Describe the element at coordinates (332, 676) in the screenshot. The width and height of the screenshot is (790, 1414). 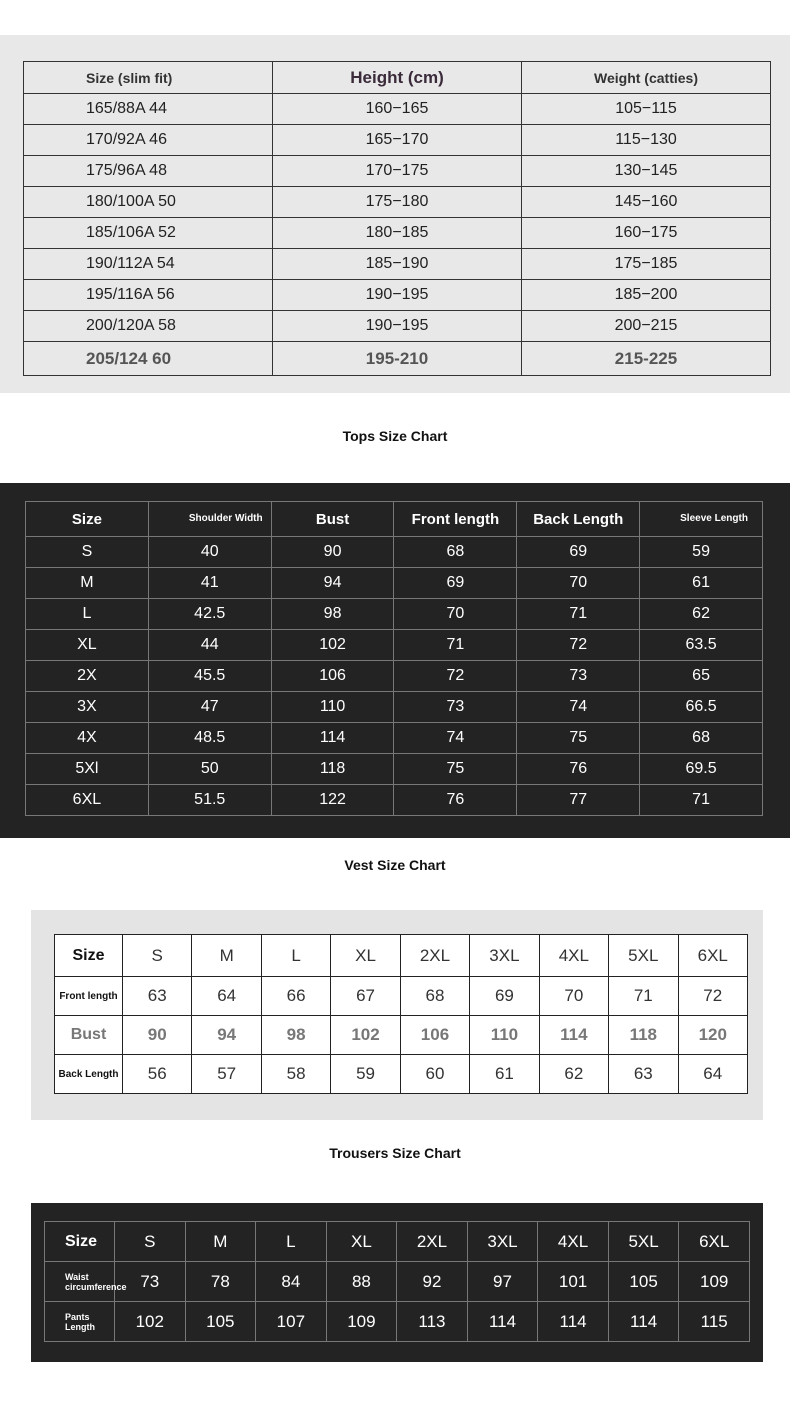
I see `table-cell: 106` at that location.